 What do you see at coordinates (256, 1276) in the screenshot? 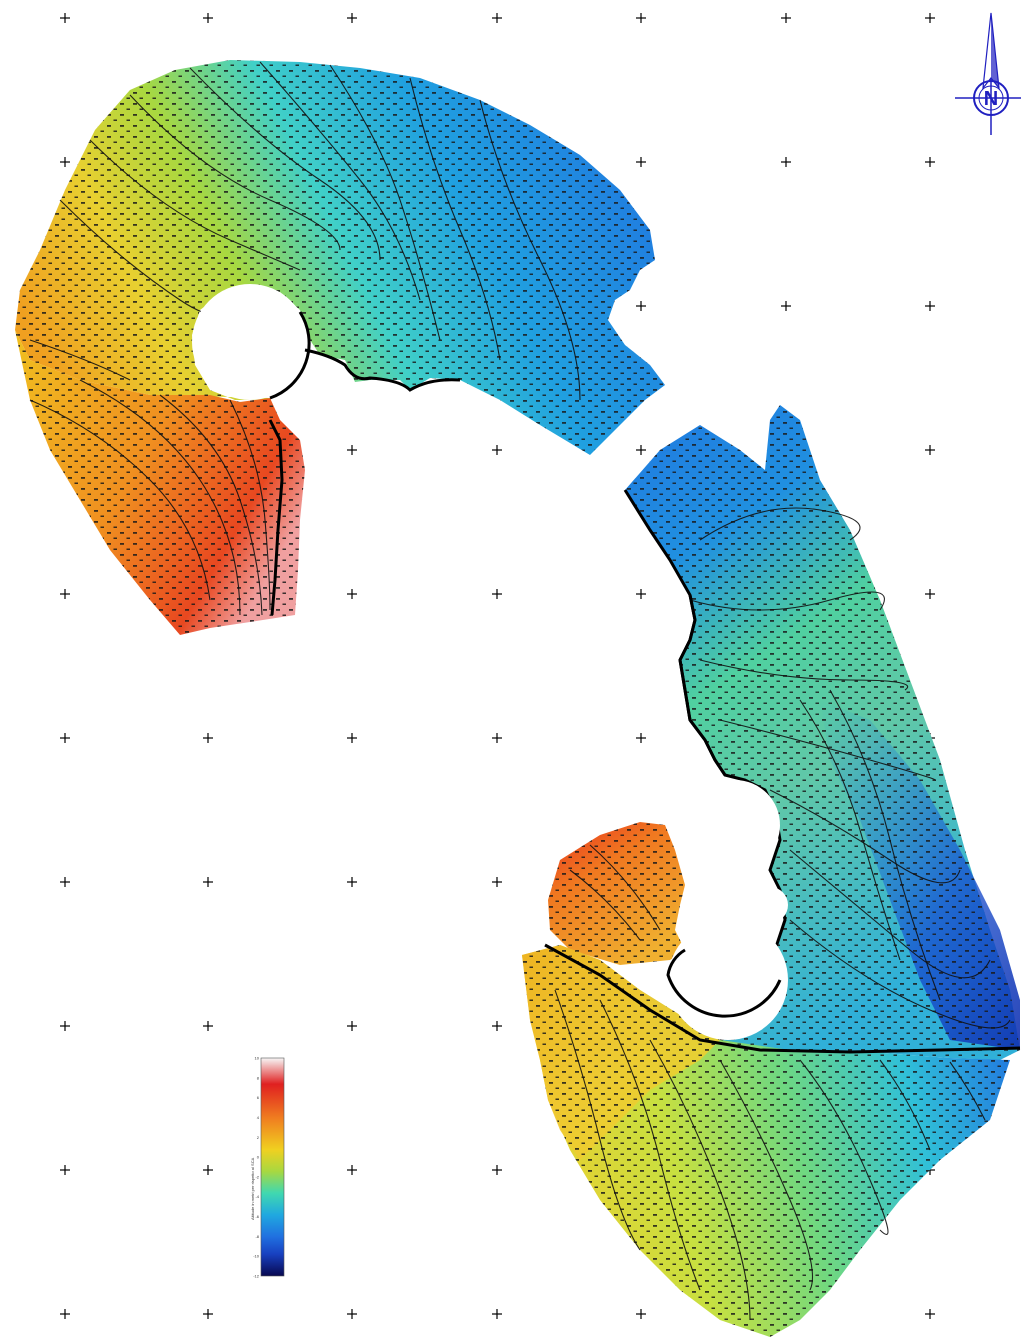
I see `legend-tick-label: -12` at bounding box center [256, 1276].